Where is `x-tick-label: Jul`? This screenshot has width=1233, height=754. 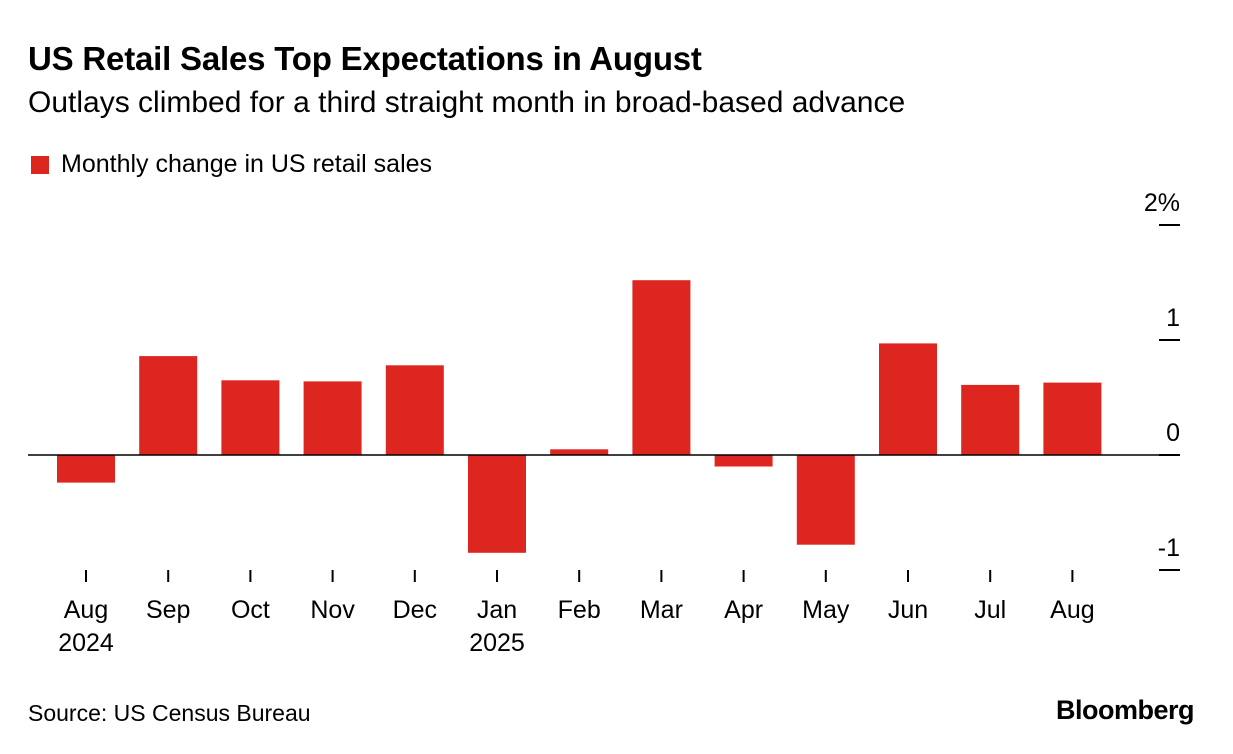 x-tick-label: Jul is located at coordinates (990, 610).